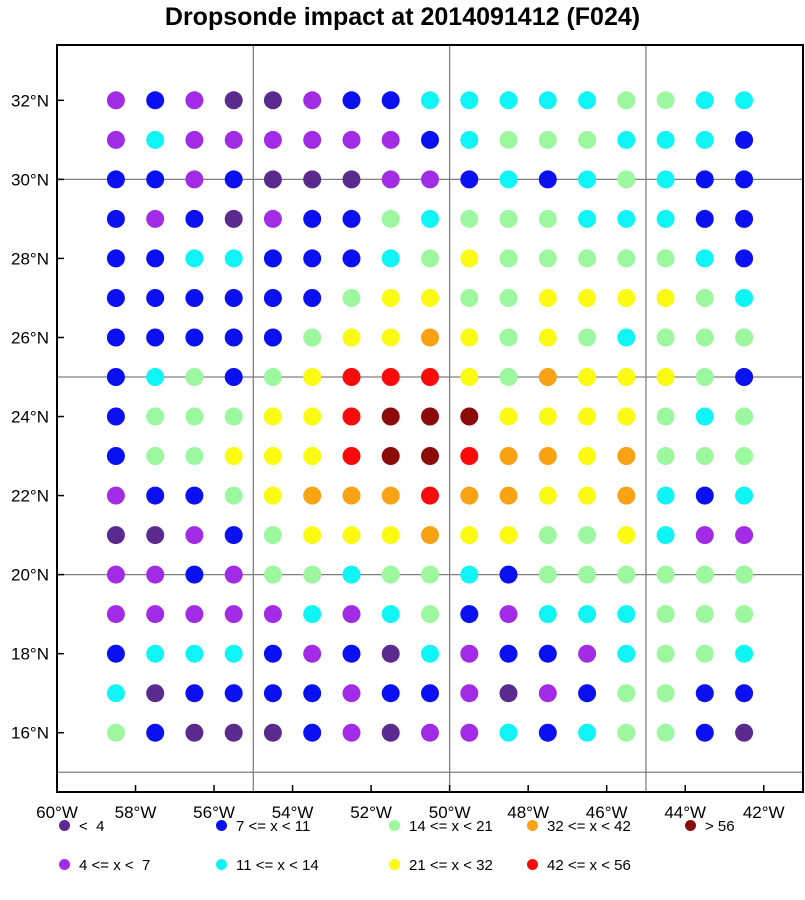 The width and height of the screenshot is (805, 900). What do you see at coordinates (293, 812) in the screenshot?
I see `x-tick-label: 54°W` at bounding box center [293, 812].